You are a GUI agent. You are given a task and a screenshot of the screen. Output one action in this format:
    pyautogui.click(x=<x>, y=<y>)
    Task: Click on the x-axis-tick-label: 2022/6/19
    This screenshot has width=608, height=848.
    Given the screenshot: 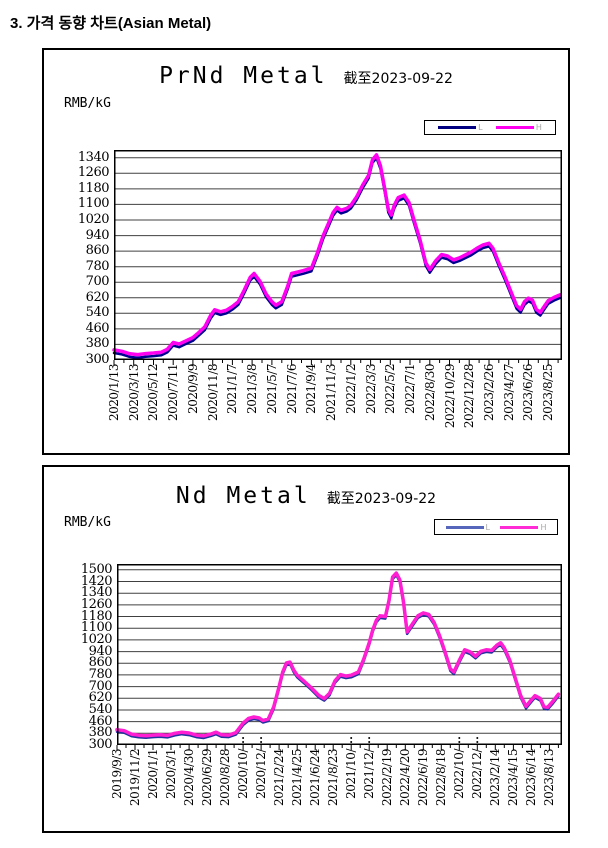 What is the action you would take?
    pyautogui.click(x=423, y=778)
    